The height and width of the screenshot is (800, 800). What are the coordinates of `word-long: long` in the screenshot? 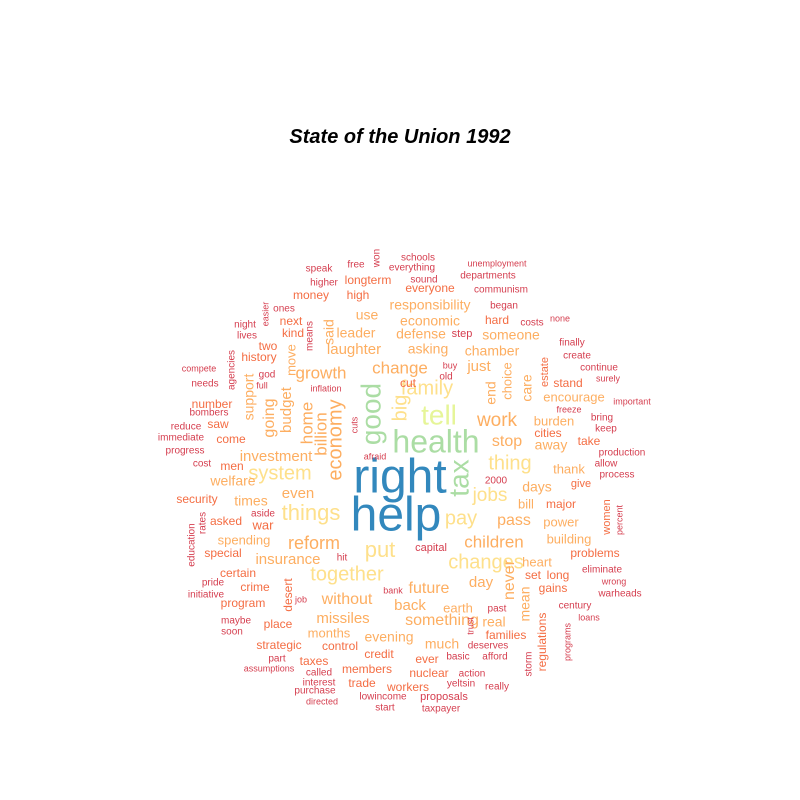 It's located at (558, 575).